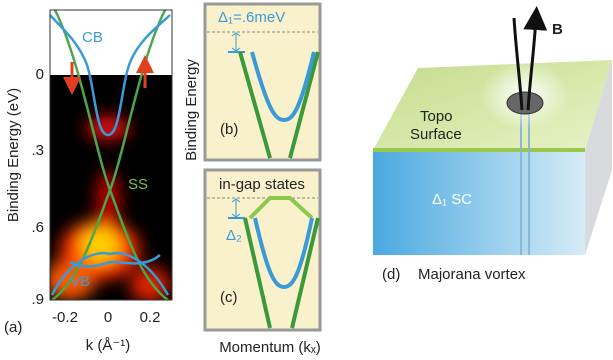 Image resolution: width=613 pixels, height=360 pixels. Describe the element at coordinates (229, 129) in the screenshot. I see `panel-label: (b)` at that location.